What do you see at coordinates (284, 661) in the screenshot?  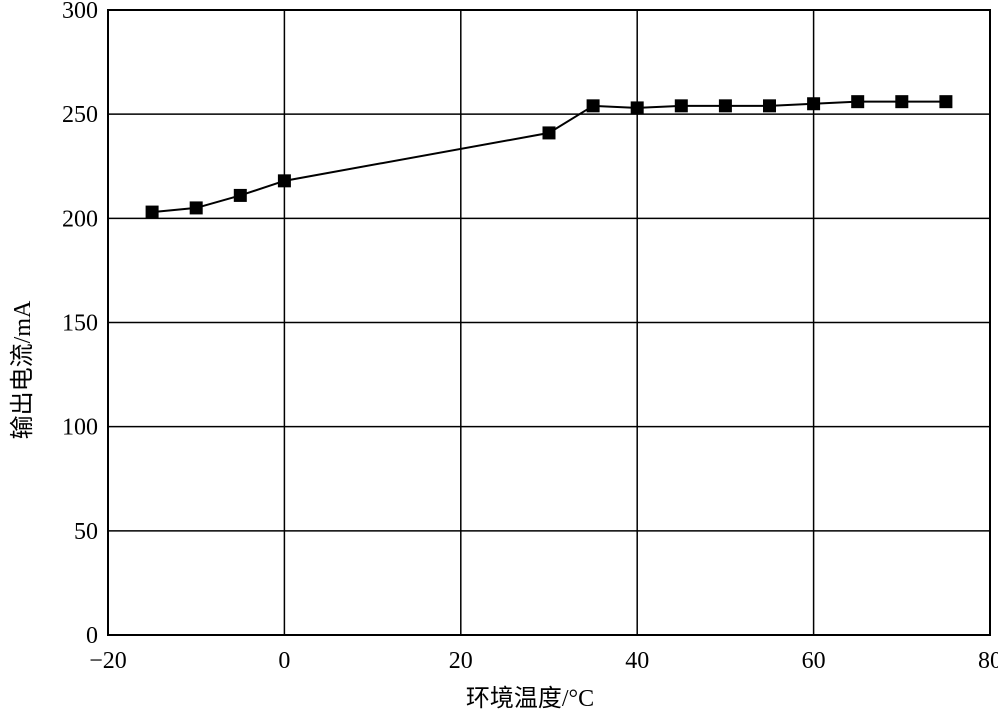 I see `x-tick-label: 0` at bounding box center [284, 661].